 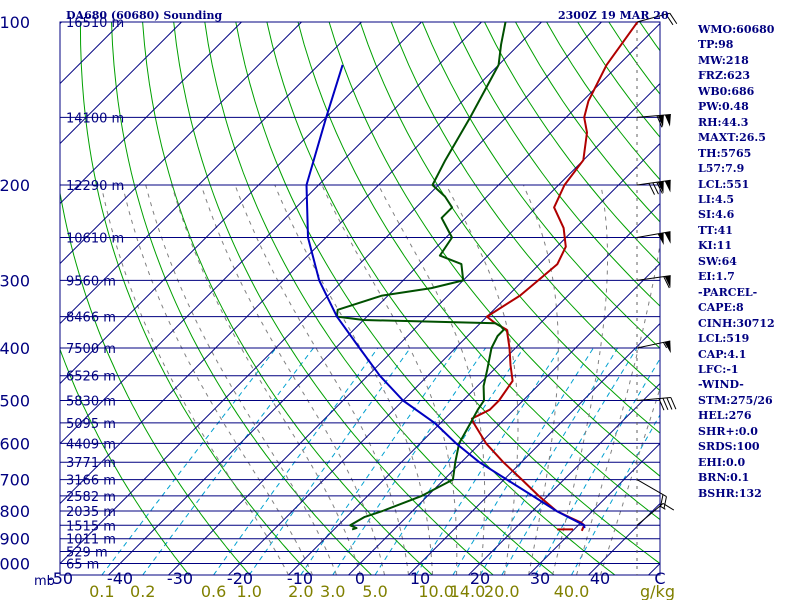 What do you see at coordinates (736, 29) in the screenshot?
I see `sounding-index-item: WMO:60680` at bounding box center [736, 29].